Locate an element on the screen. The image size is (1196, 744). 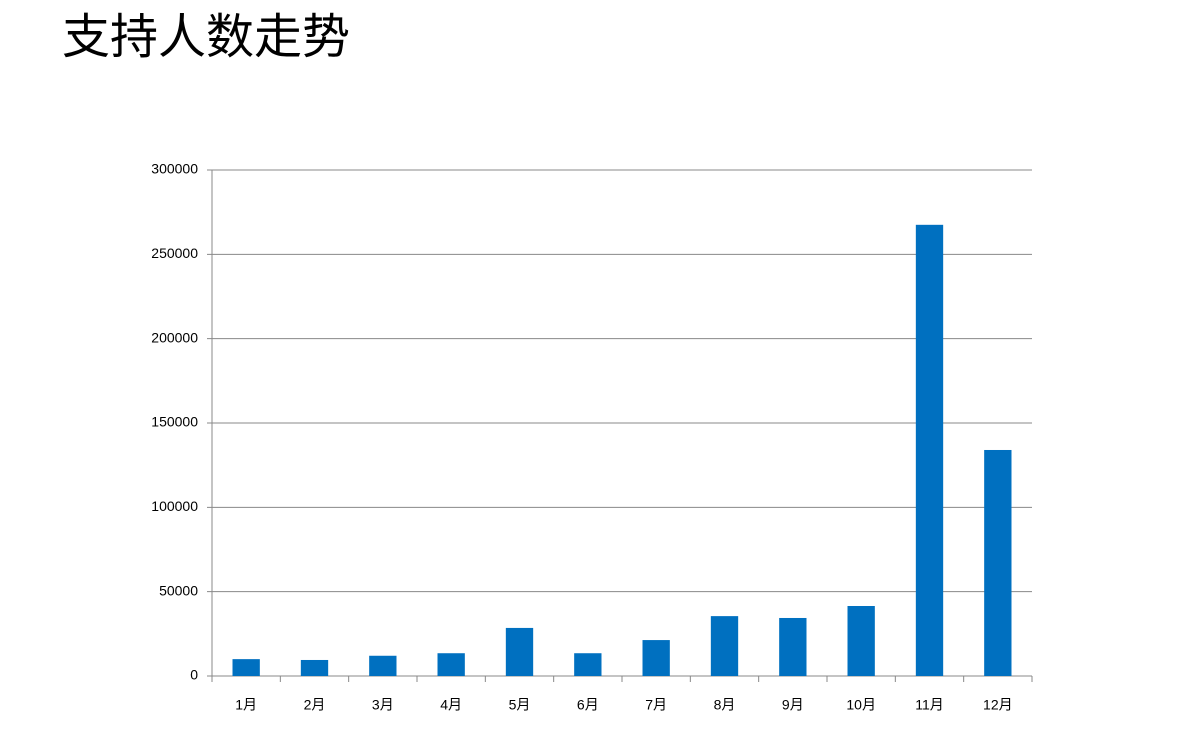
y-tick-label: 50000 is located at coordinates (178, 590).